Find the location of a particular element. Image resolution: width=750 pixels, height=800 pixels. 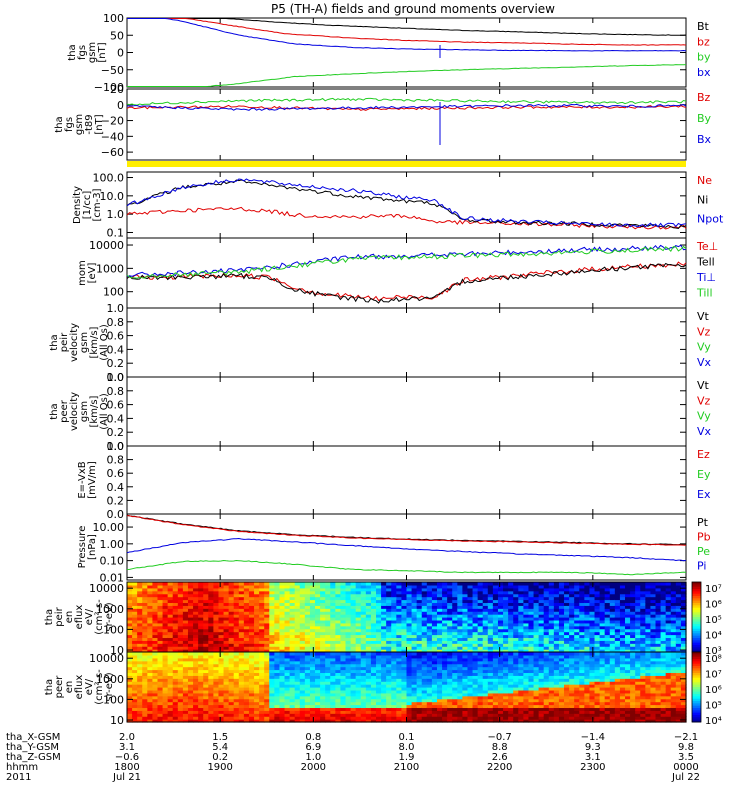

series-line-bt is located at coordinates (407, 27).